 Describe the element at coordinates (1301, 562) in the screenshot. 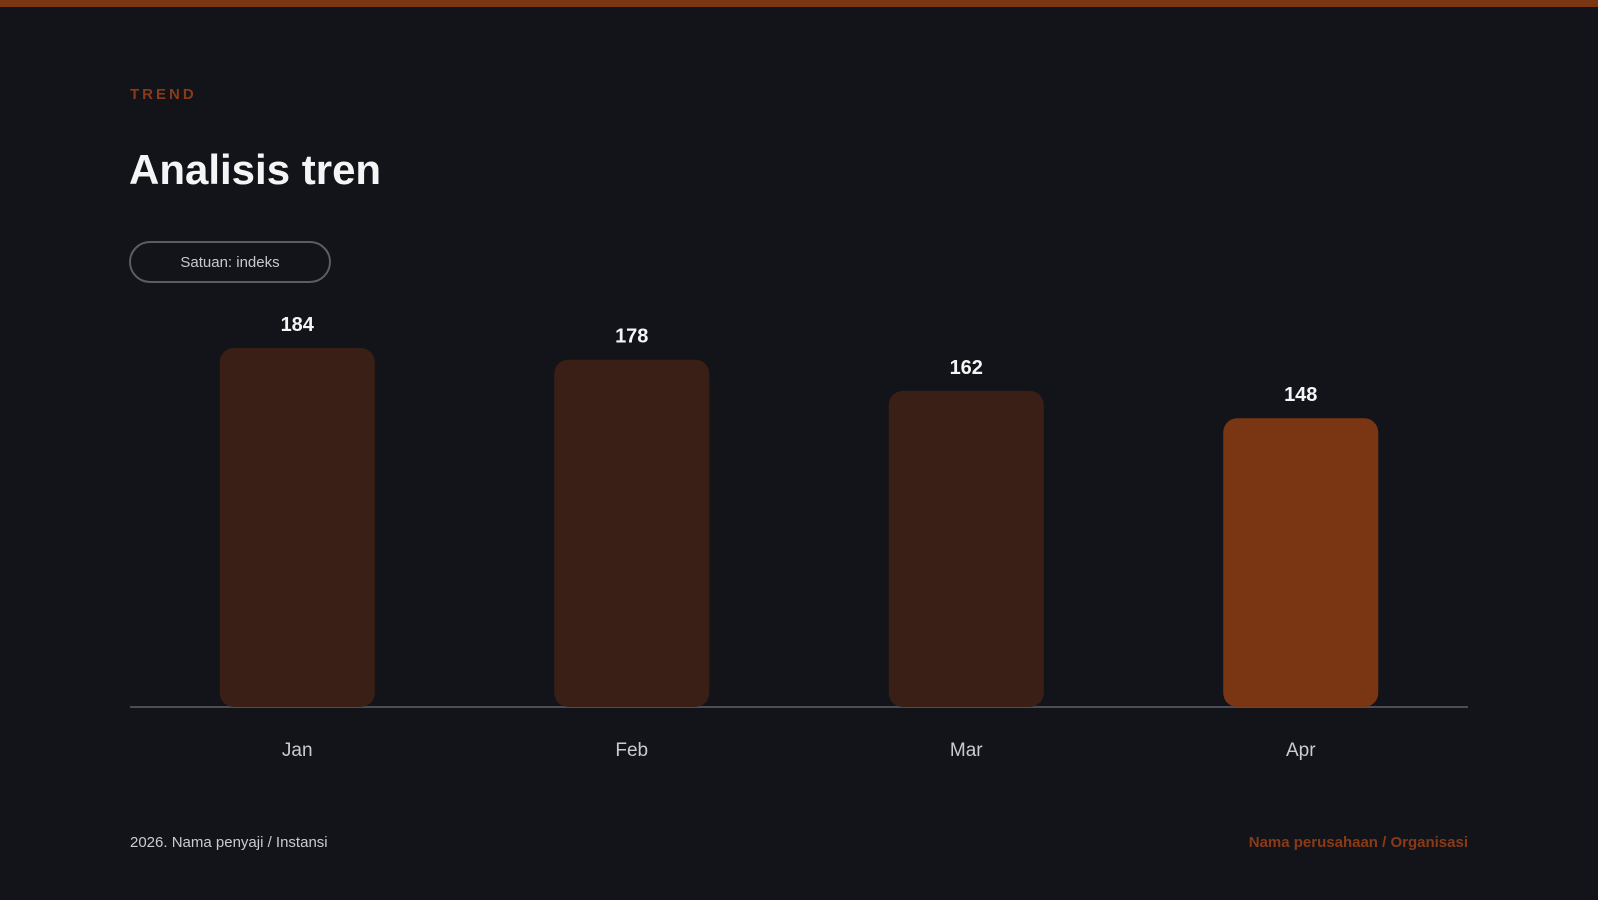

I see `bar-apr` at that location.